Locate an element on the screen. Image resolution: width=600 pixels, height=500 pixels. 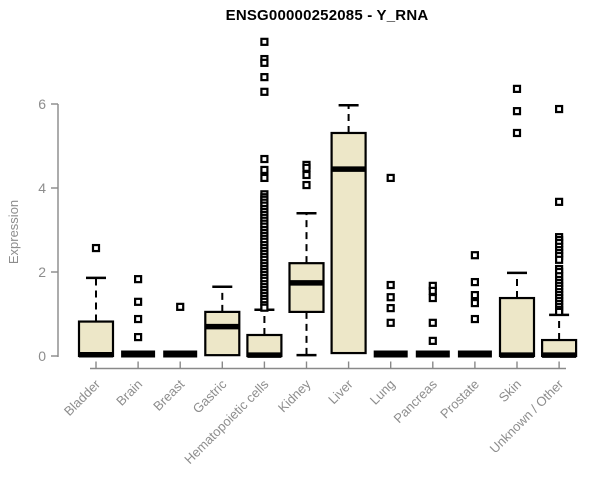
box-gastric is located at coordinates (222, 333).